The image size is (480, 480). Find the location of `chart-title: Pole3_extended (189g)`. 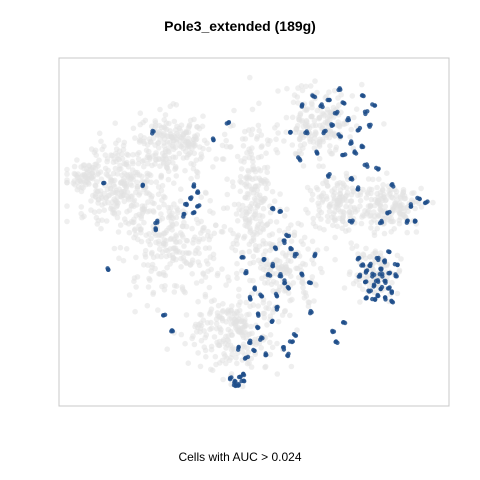

chart-title: Pole3_extended (189g) is located at coordinates (240, 26).